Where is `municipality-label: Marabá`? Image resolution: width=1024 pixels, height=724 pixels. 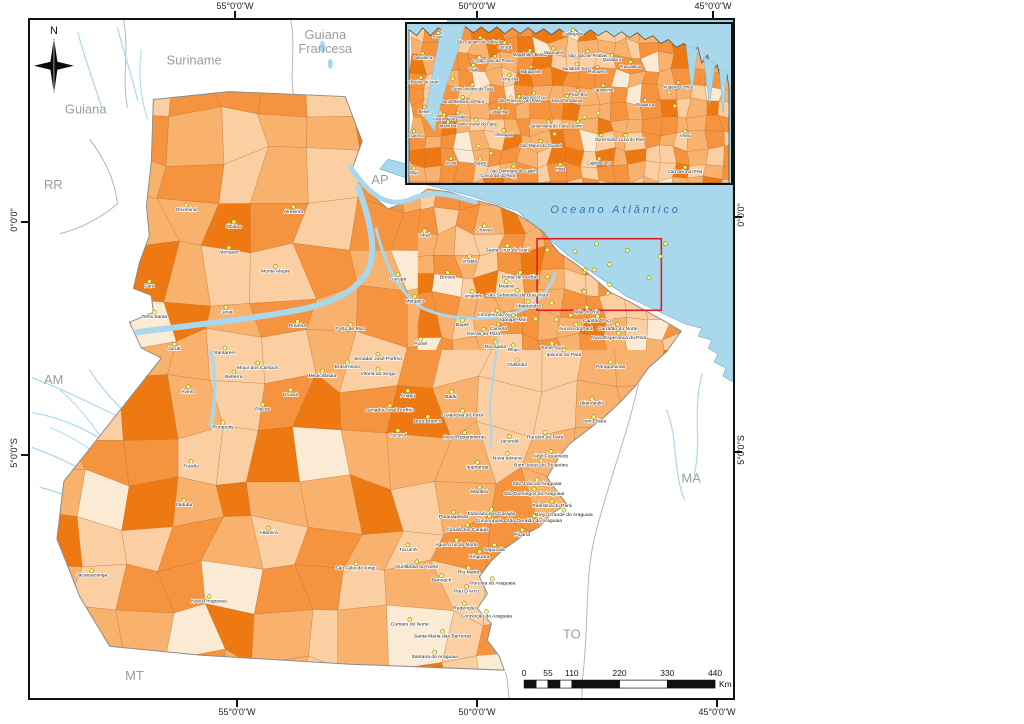
municipality-label: Marabá is located at coordinates (479, 492).